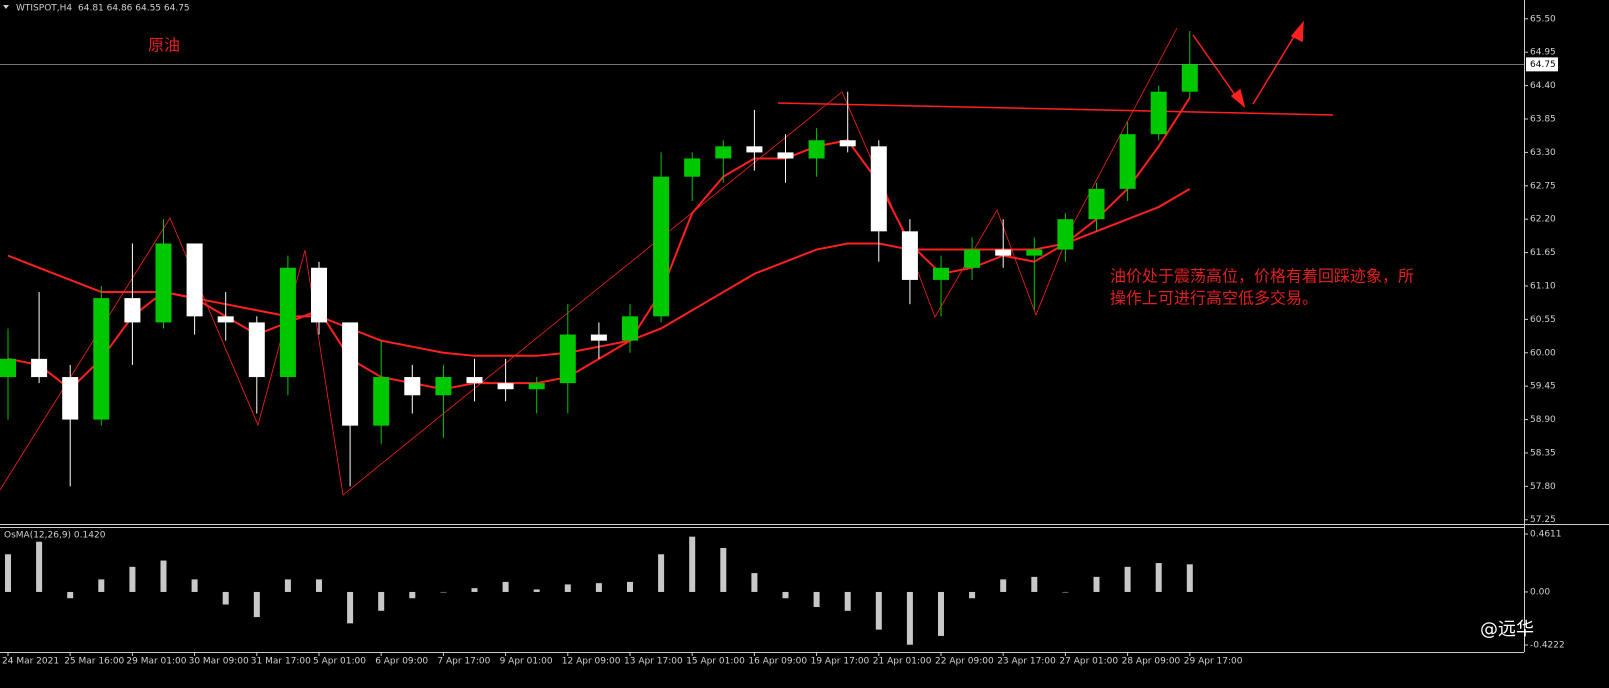 The image size is (1609, 688). What do you see at coordinates (1546, 535) in the screenshot?
I see `y2-tick-label: 0.4611` at bounding box center [1546, 535].